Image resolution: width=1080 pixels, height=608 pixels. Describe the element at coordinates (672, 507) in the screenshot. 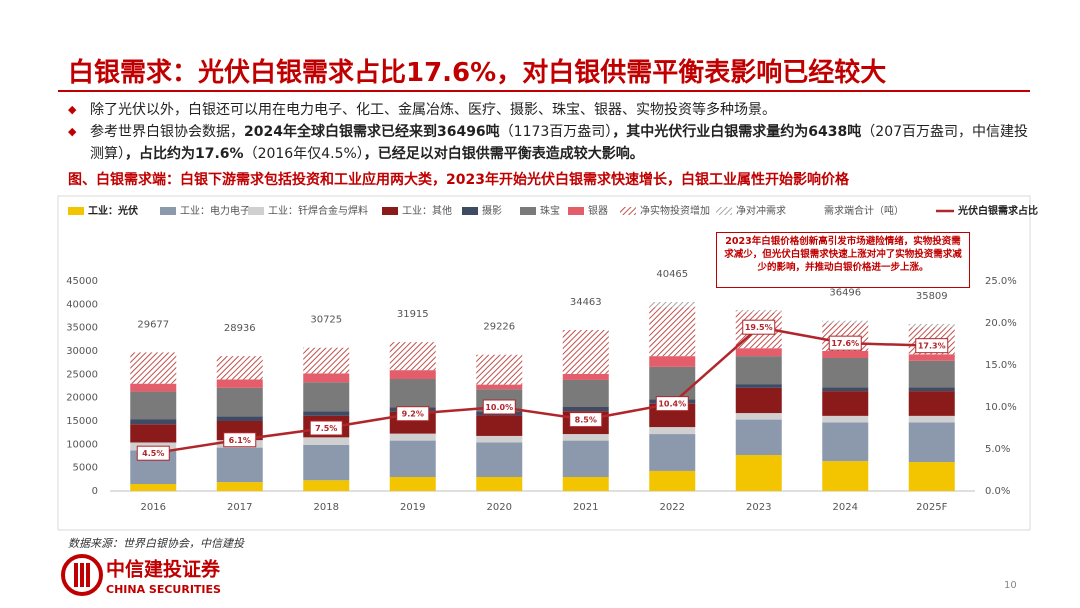

I see `x-tick-label: 2022` at that location.